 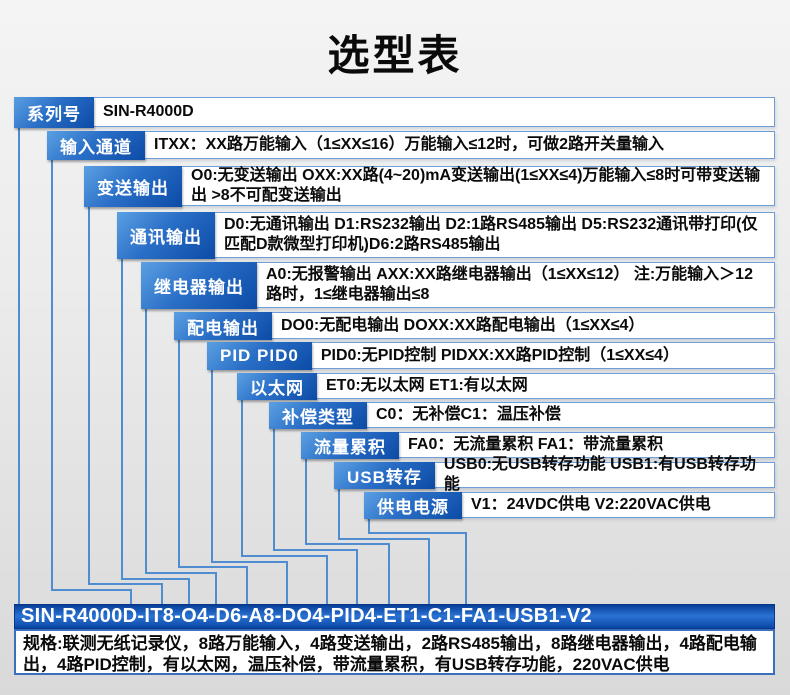 I want to click on selector-row-usb: USB转存 USB0:无USB转存功能 USB1:有USB转存功能, so click(x=554, y=474).